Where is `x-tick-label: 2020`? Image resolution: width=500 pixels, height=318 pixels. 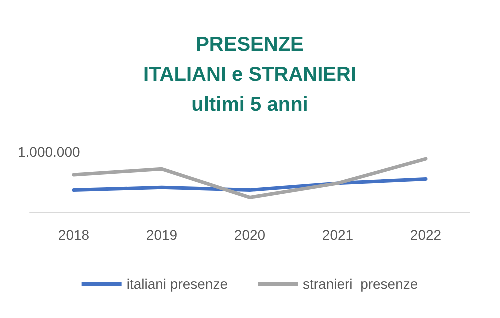 x-tick-label: 2020 is located at coordinates (250, 235).